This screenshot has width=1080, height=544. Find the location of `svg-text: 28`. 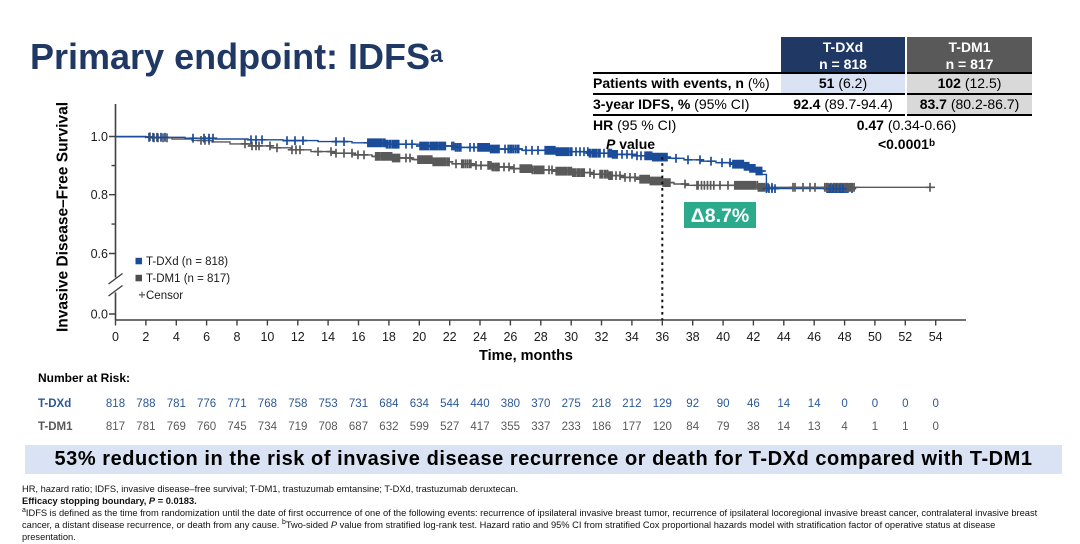

svg-text: 28 is located at coordinates (541, 337).